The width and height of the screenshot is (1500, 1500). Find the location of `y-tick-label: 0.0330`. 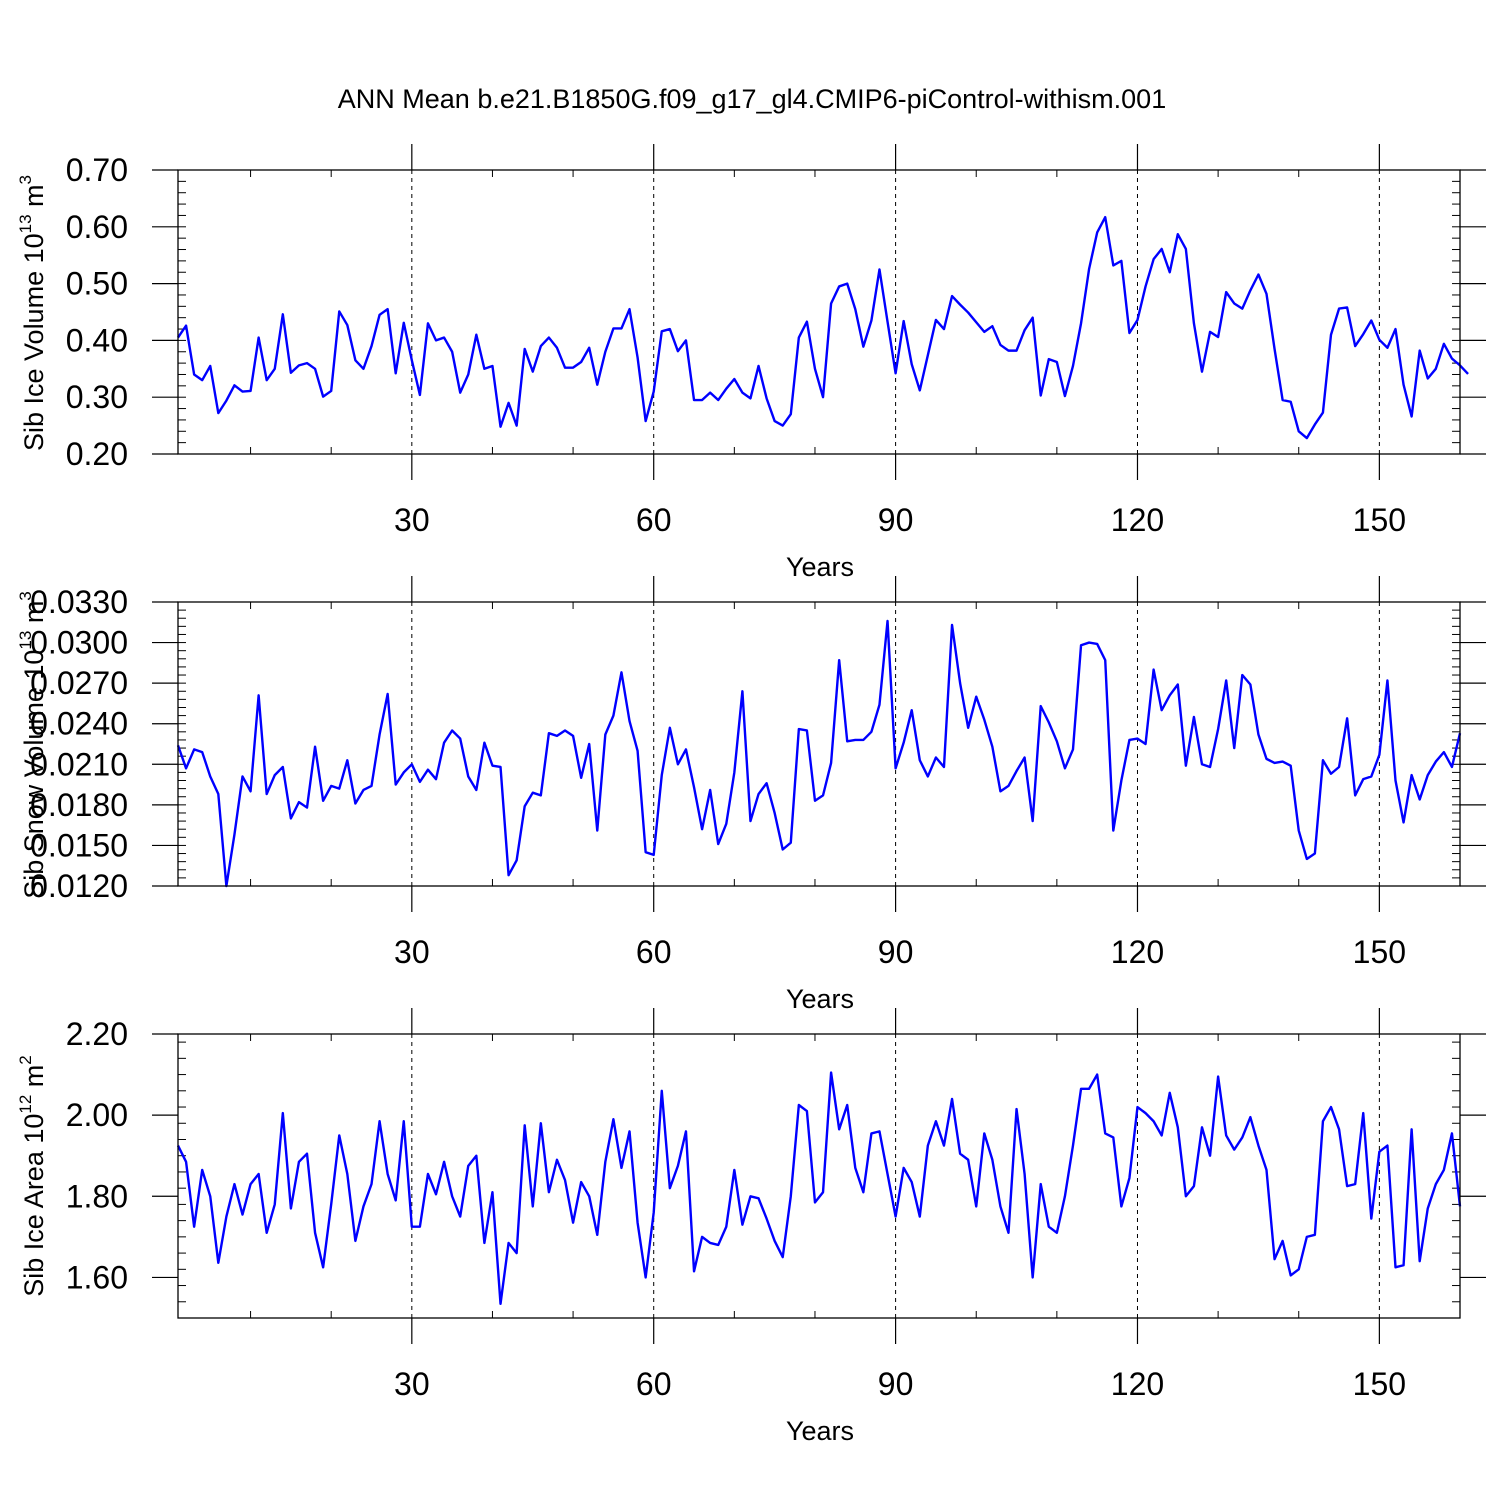

y-tick-label: 0.0330 is located at coordinates (79, 602).